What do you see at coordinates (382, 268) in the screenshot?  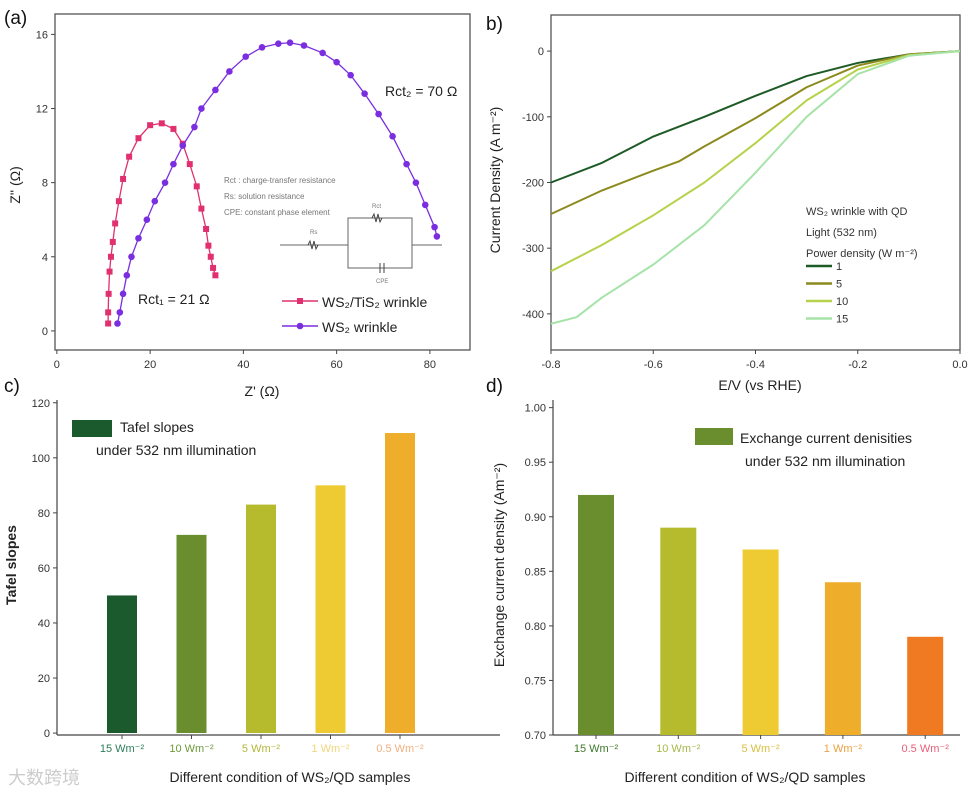 I see `capacitor-cpe-icon` at bounding box center [382, 268].